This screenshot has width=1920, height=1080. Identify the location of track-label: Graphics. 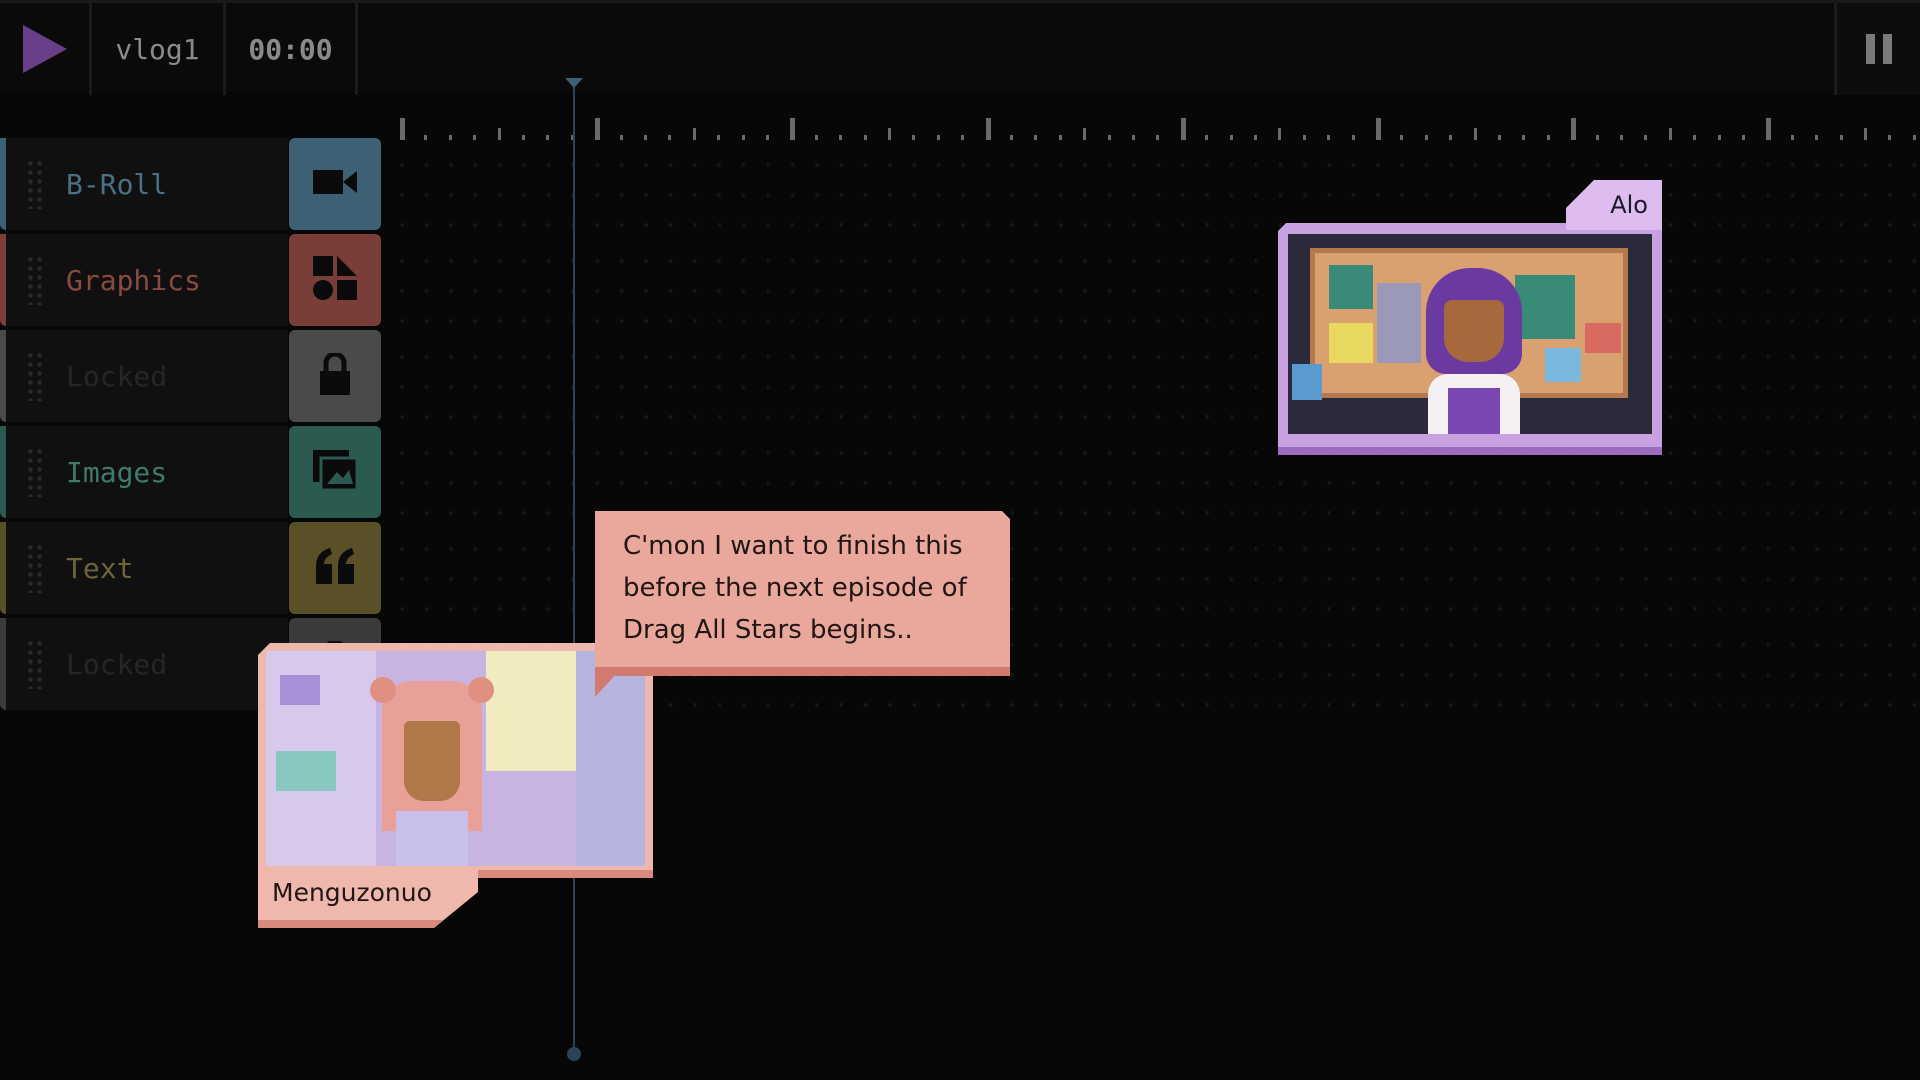
(133, 280).